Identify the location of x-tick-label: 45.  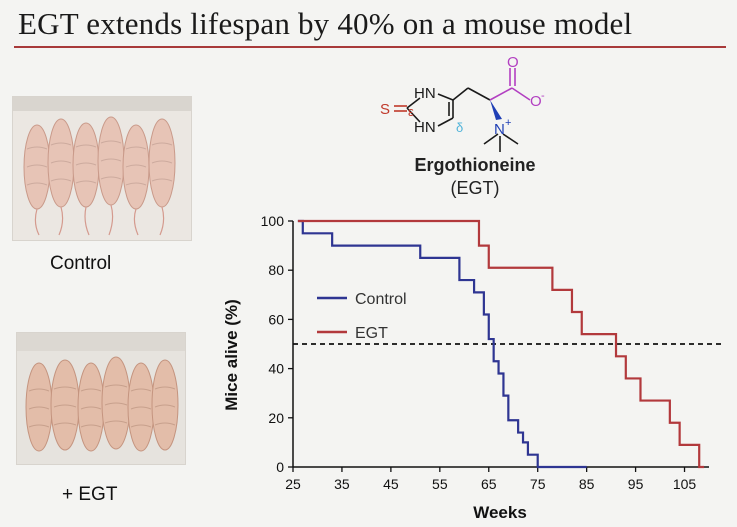
(391, 484).